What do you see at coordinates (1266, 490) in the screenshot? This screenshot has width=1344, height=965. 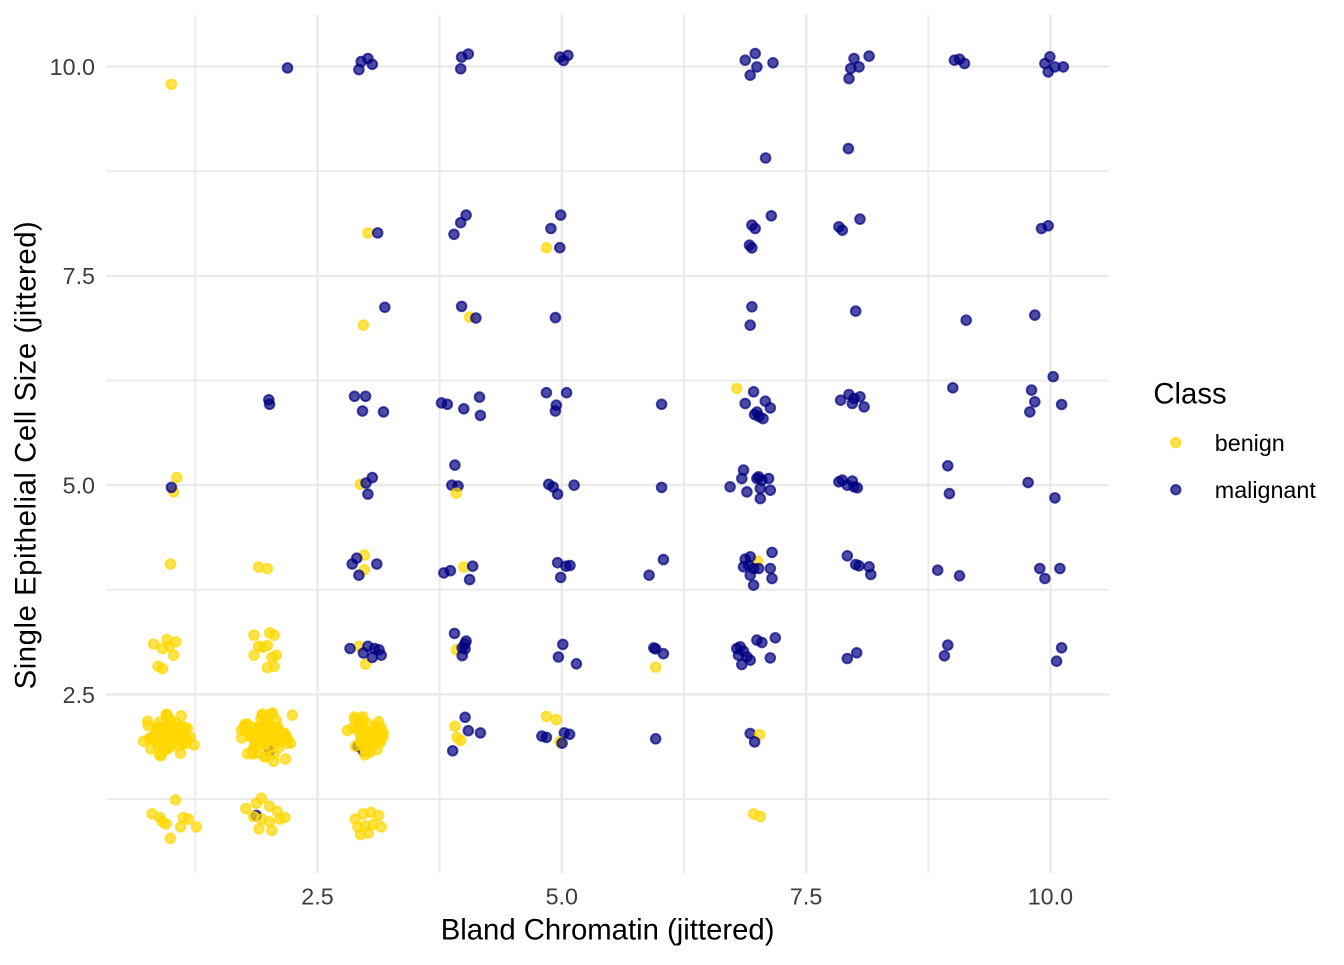 I see `svg-text: malignant` at bounding box center [1266, 490].